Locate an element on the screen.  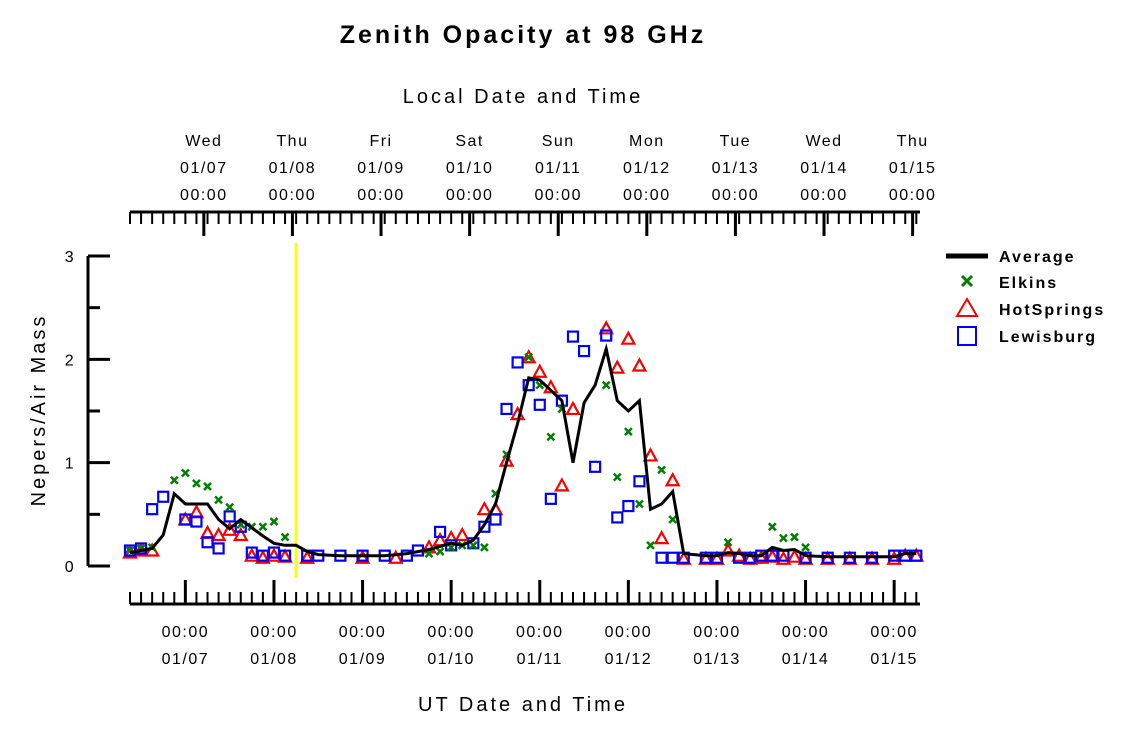
top-tick-date-label: 01/15 is located at coordinates (913, 168).